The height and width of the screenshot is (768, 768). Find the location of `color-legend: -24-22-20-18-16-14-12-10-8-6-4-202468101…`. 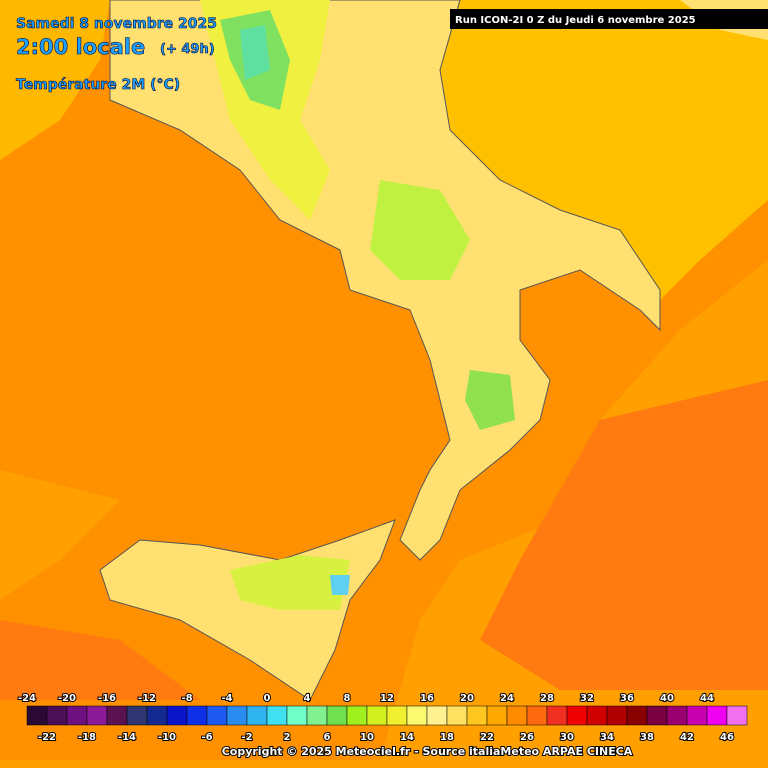

color-legend: -24-22-20-18-16-14-12-10-8-6-4-202468101… is located at coordinates (382, 718).